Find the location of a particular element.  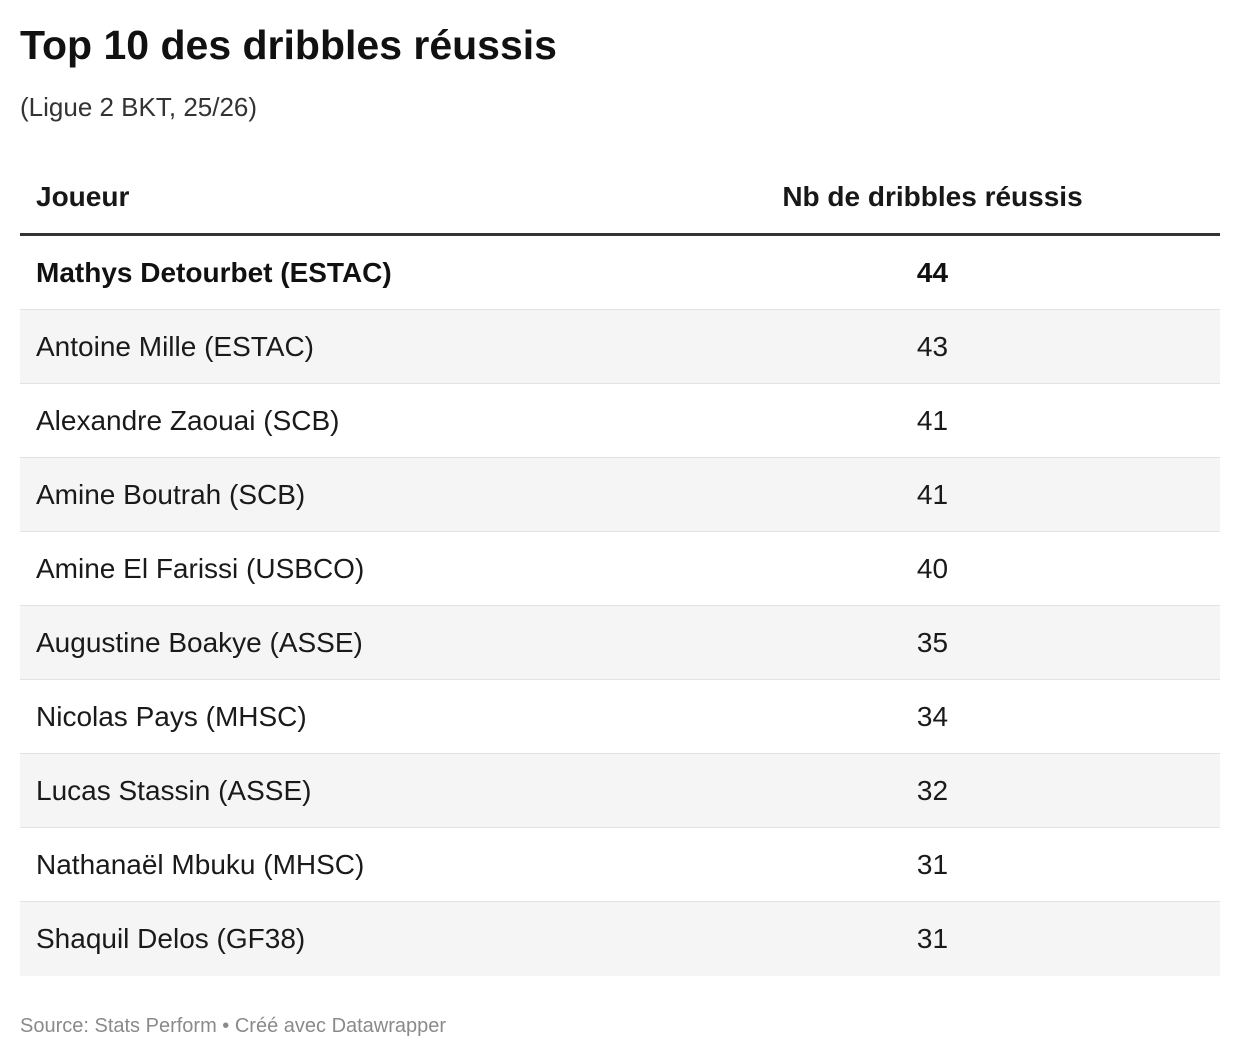

player-cell: Amine Boutrah (SCB) is located at coordinates (171, 494).